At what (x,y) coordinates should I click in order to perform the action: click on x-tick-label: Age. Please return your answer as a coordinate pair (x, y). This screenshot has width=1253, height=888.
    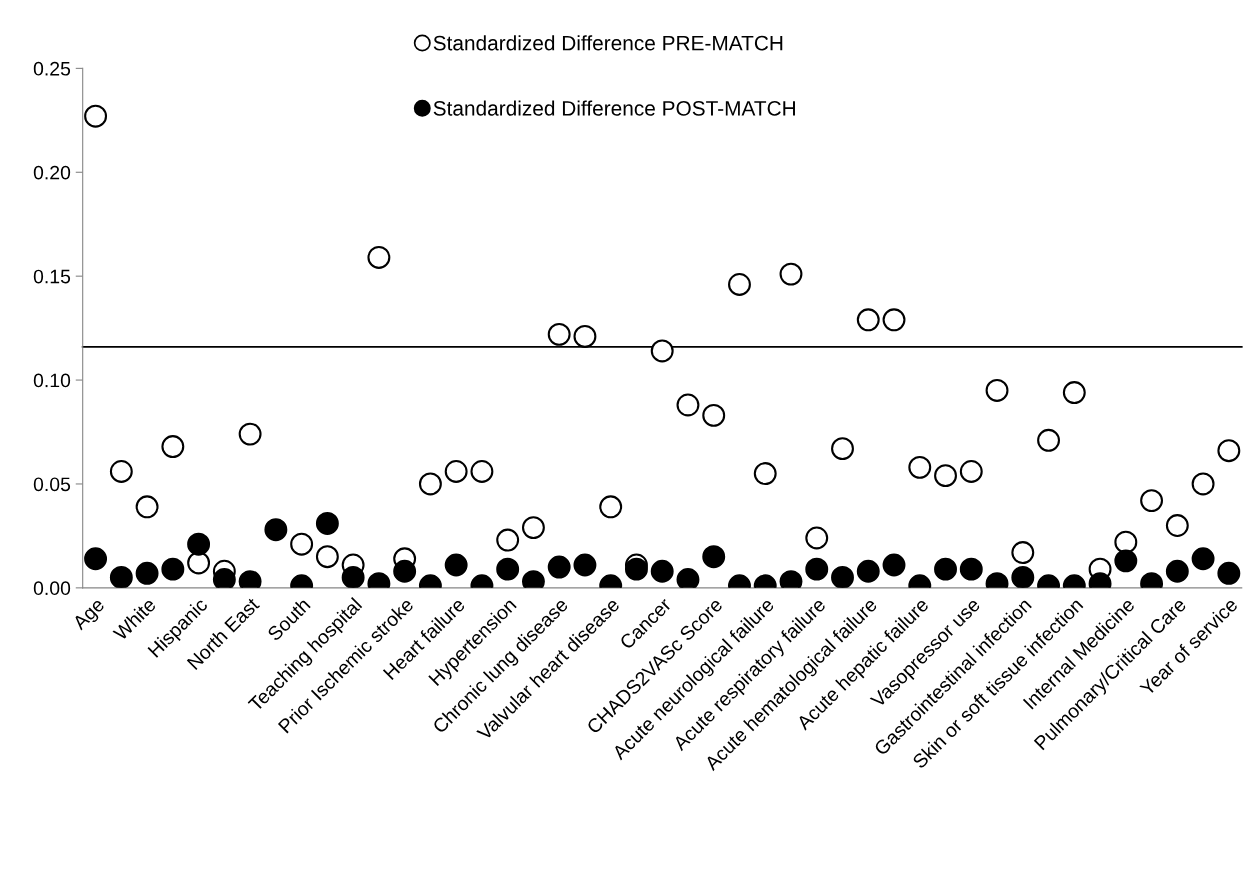
    Looking at the image, I should click on (89, 615).